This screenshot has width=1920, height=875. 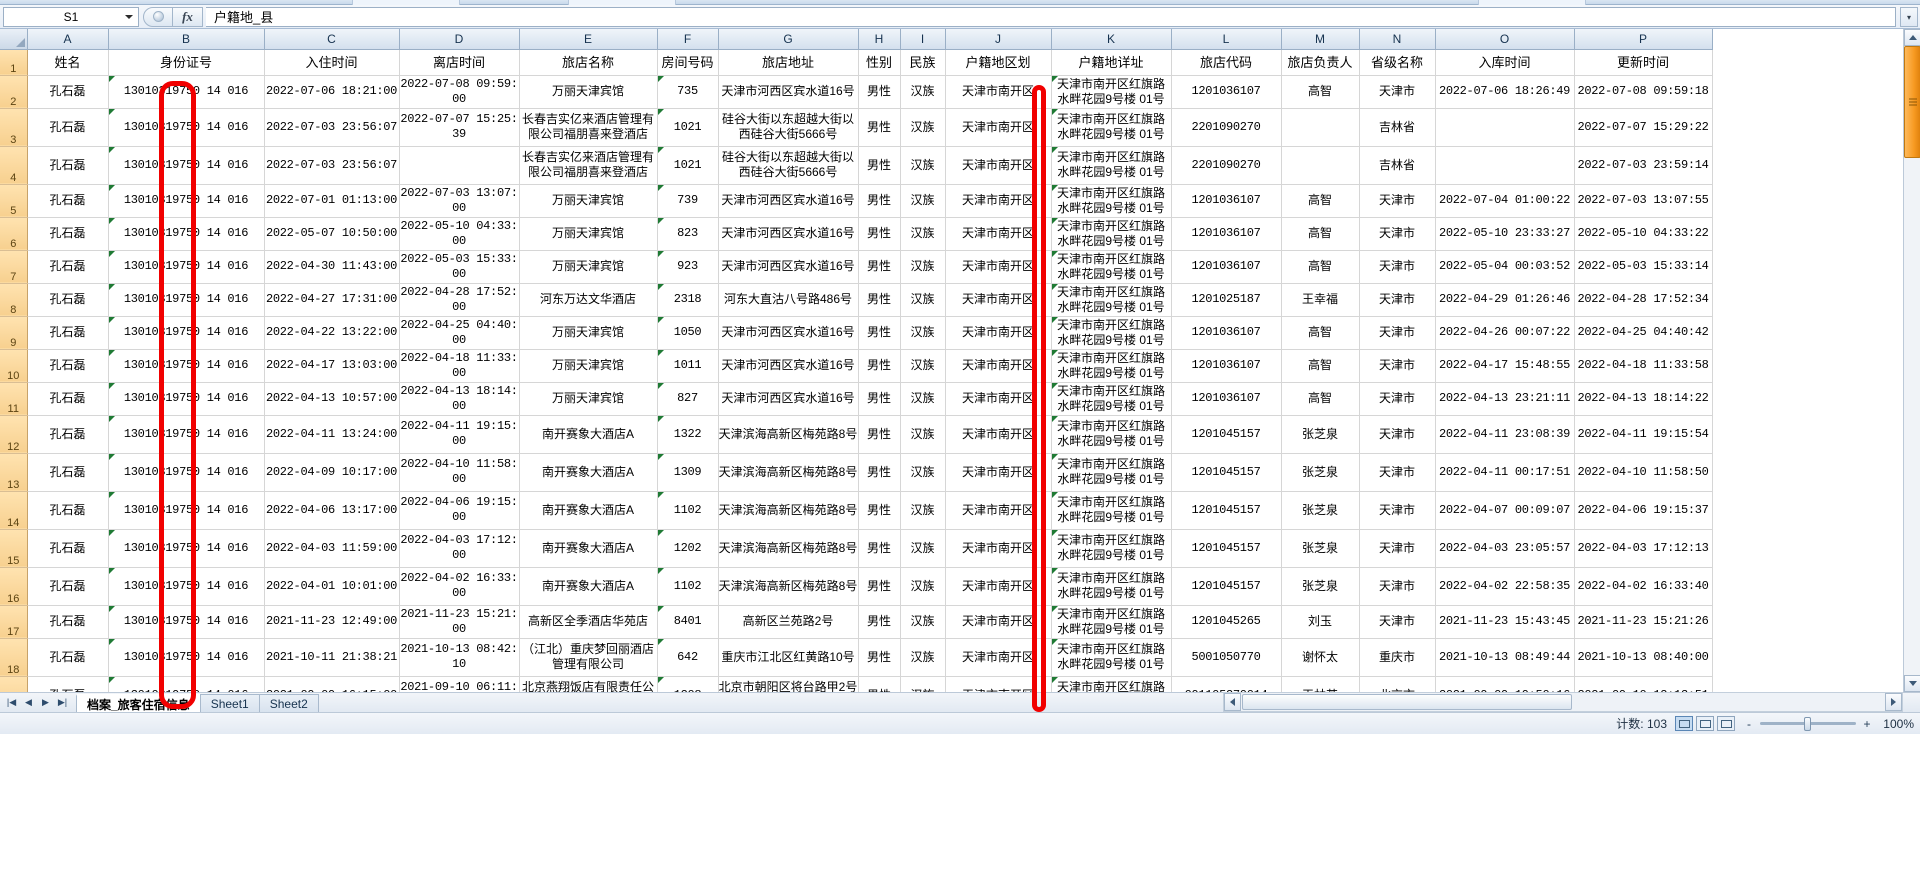 What do you see at coordinates (1911, 360) in the screenshot?
I see `vertical-scrollbar` at bounding box center [1911, 360].